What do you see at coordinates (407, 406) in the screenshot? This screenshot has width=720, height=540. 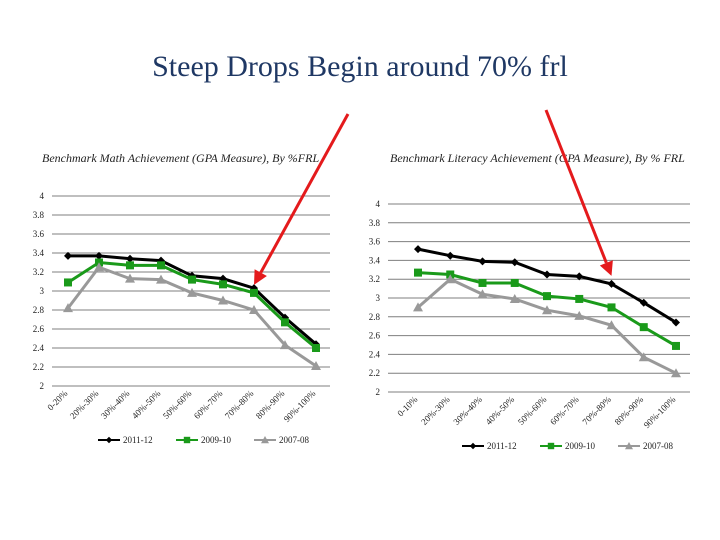 I see `x-tick-label: 0-10%` at bounding box center [407, 406].